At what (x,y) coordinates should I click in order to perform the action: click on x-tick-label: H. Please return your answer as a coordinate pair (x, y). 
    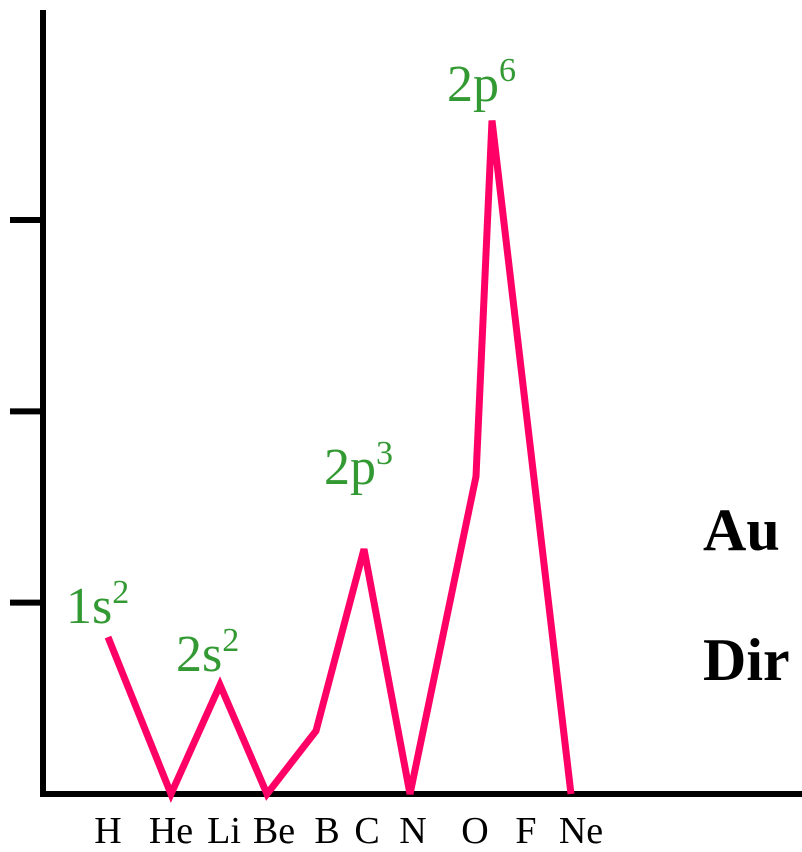
    Looking at the image, I should click on (107, 831).